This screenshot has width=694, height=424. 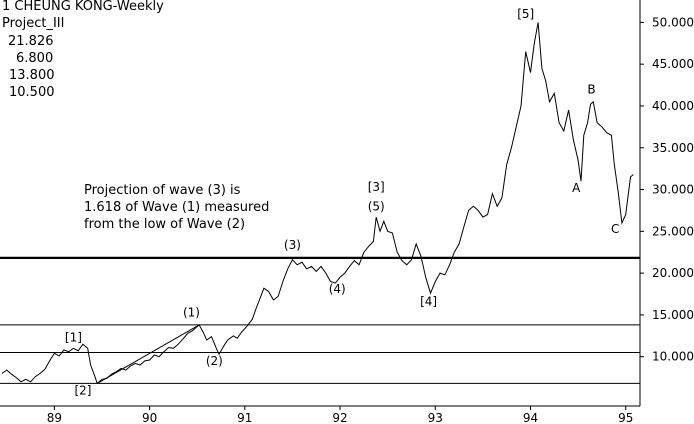 I want to click on level-value: 6.800, so click(x=35, y=58).